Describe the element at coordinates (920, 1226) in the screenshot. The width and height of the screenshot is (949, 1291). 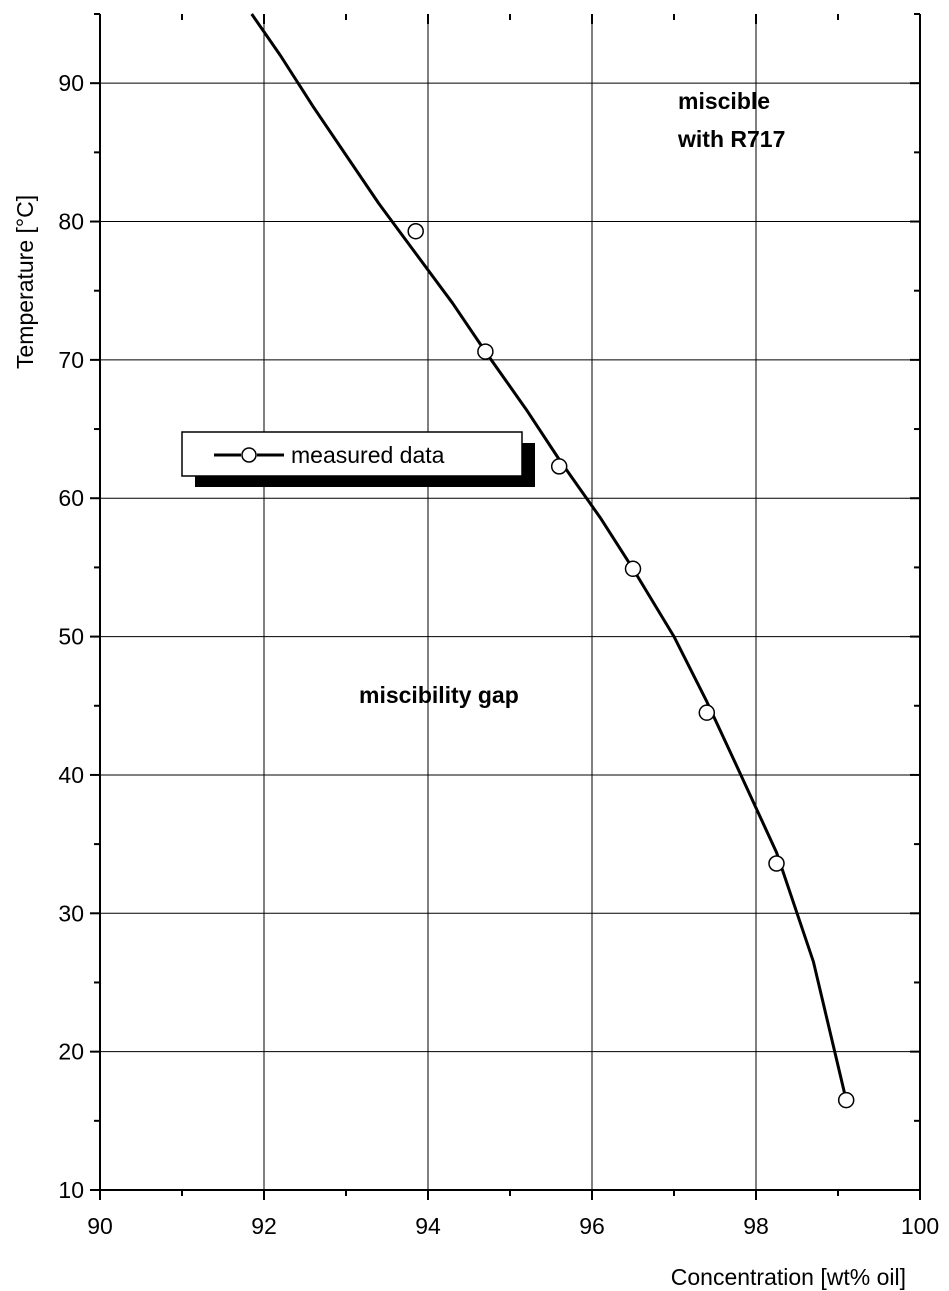
I see `x-tick-label: 100` at that location.